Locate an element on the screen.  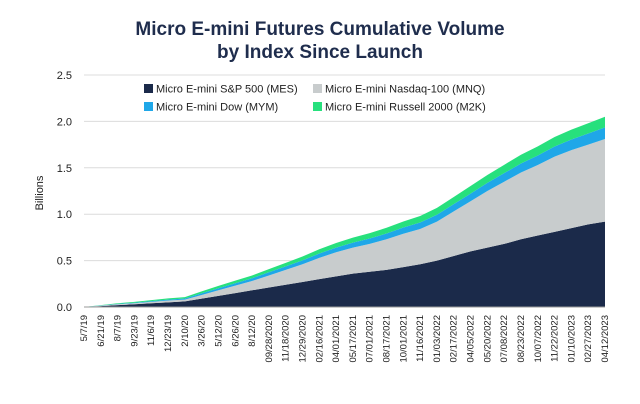
x-tick-label: 02/16/2021 is located at coordinates (319, 339).